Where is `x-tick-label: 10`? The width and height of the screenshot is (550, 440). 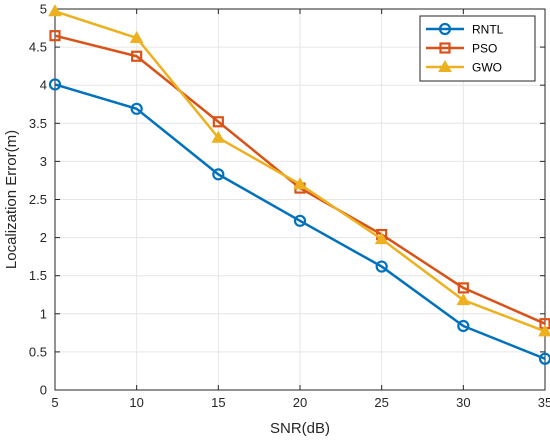 x-tick-label: 10 is located at coordinates (136, 402).